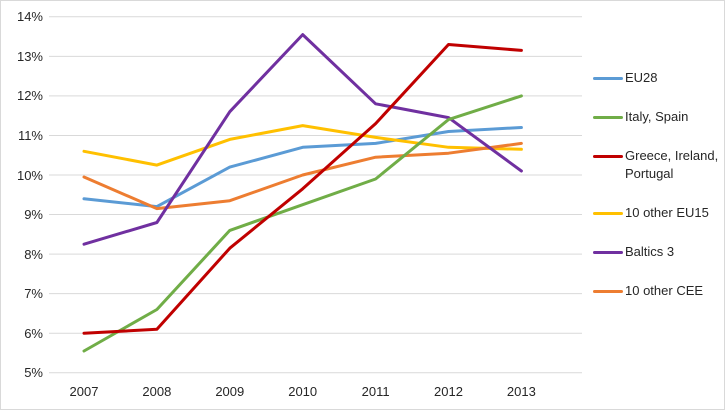  I want to click on y-axis-tick-label: 12%, so click(29, 96).